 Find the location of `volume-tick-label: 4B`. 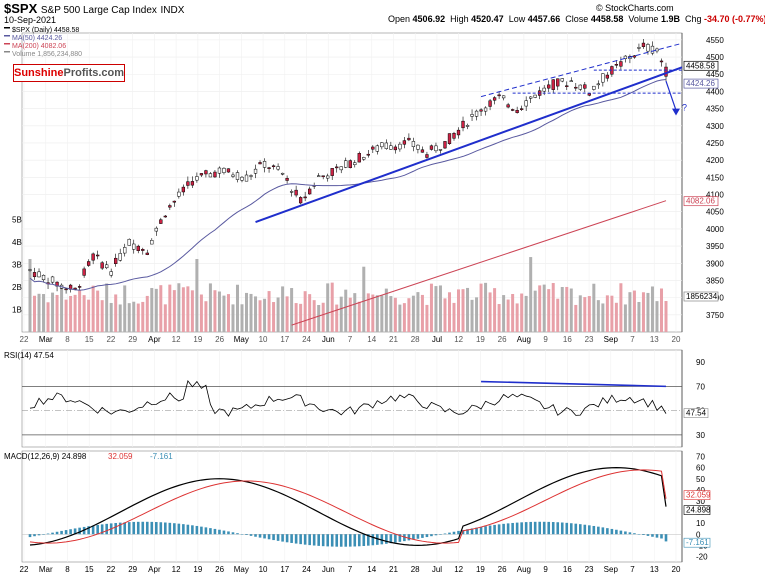

volume-tick-label: 4B is located at coordinates (17, 242).